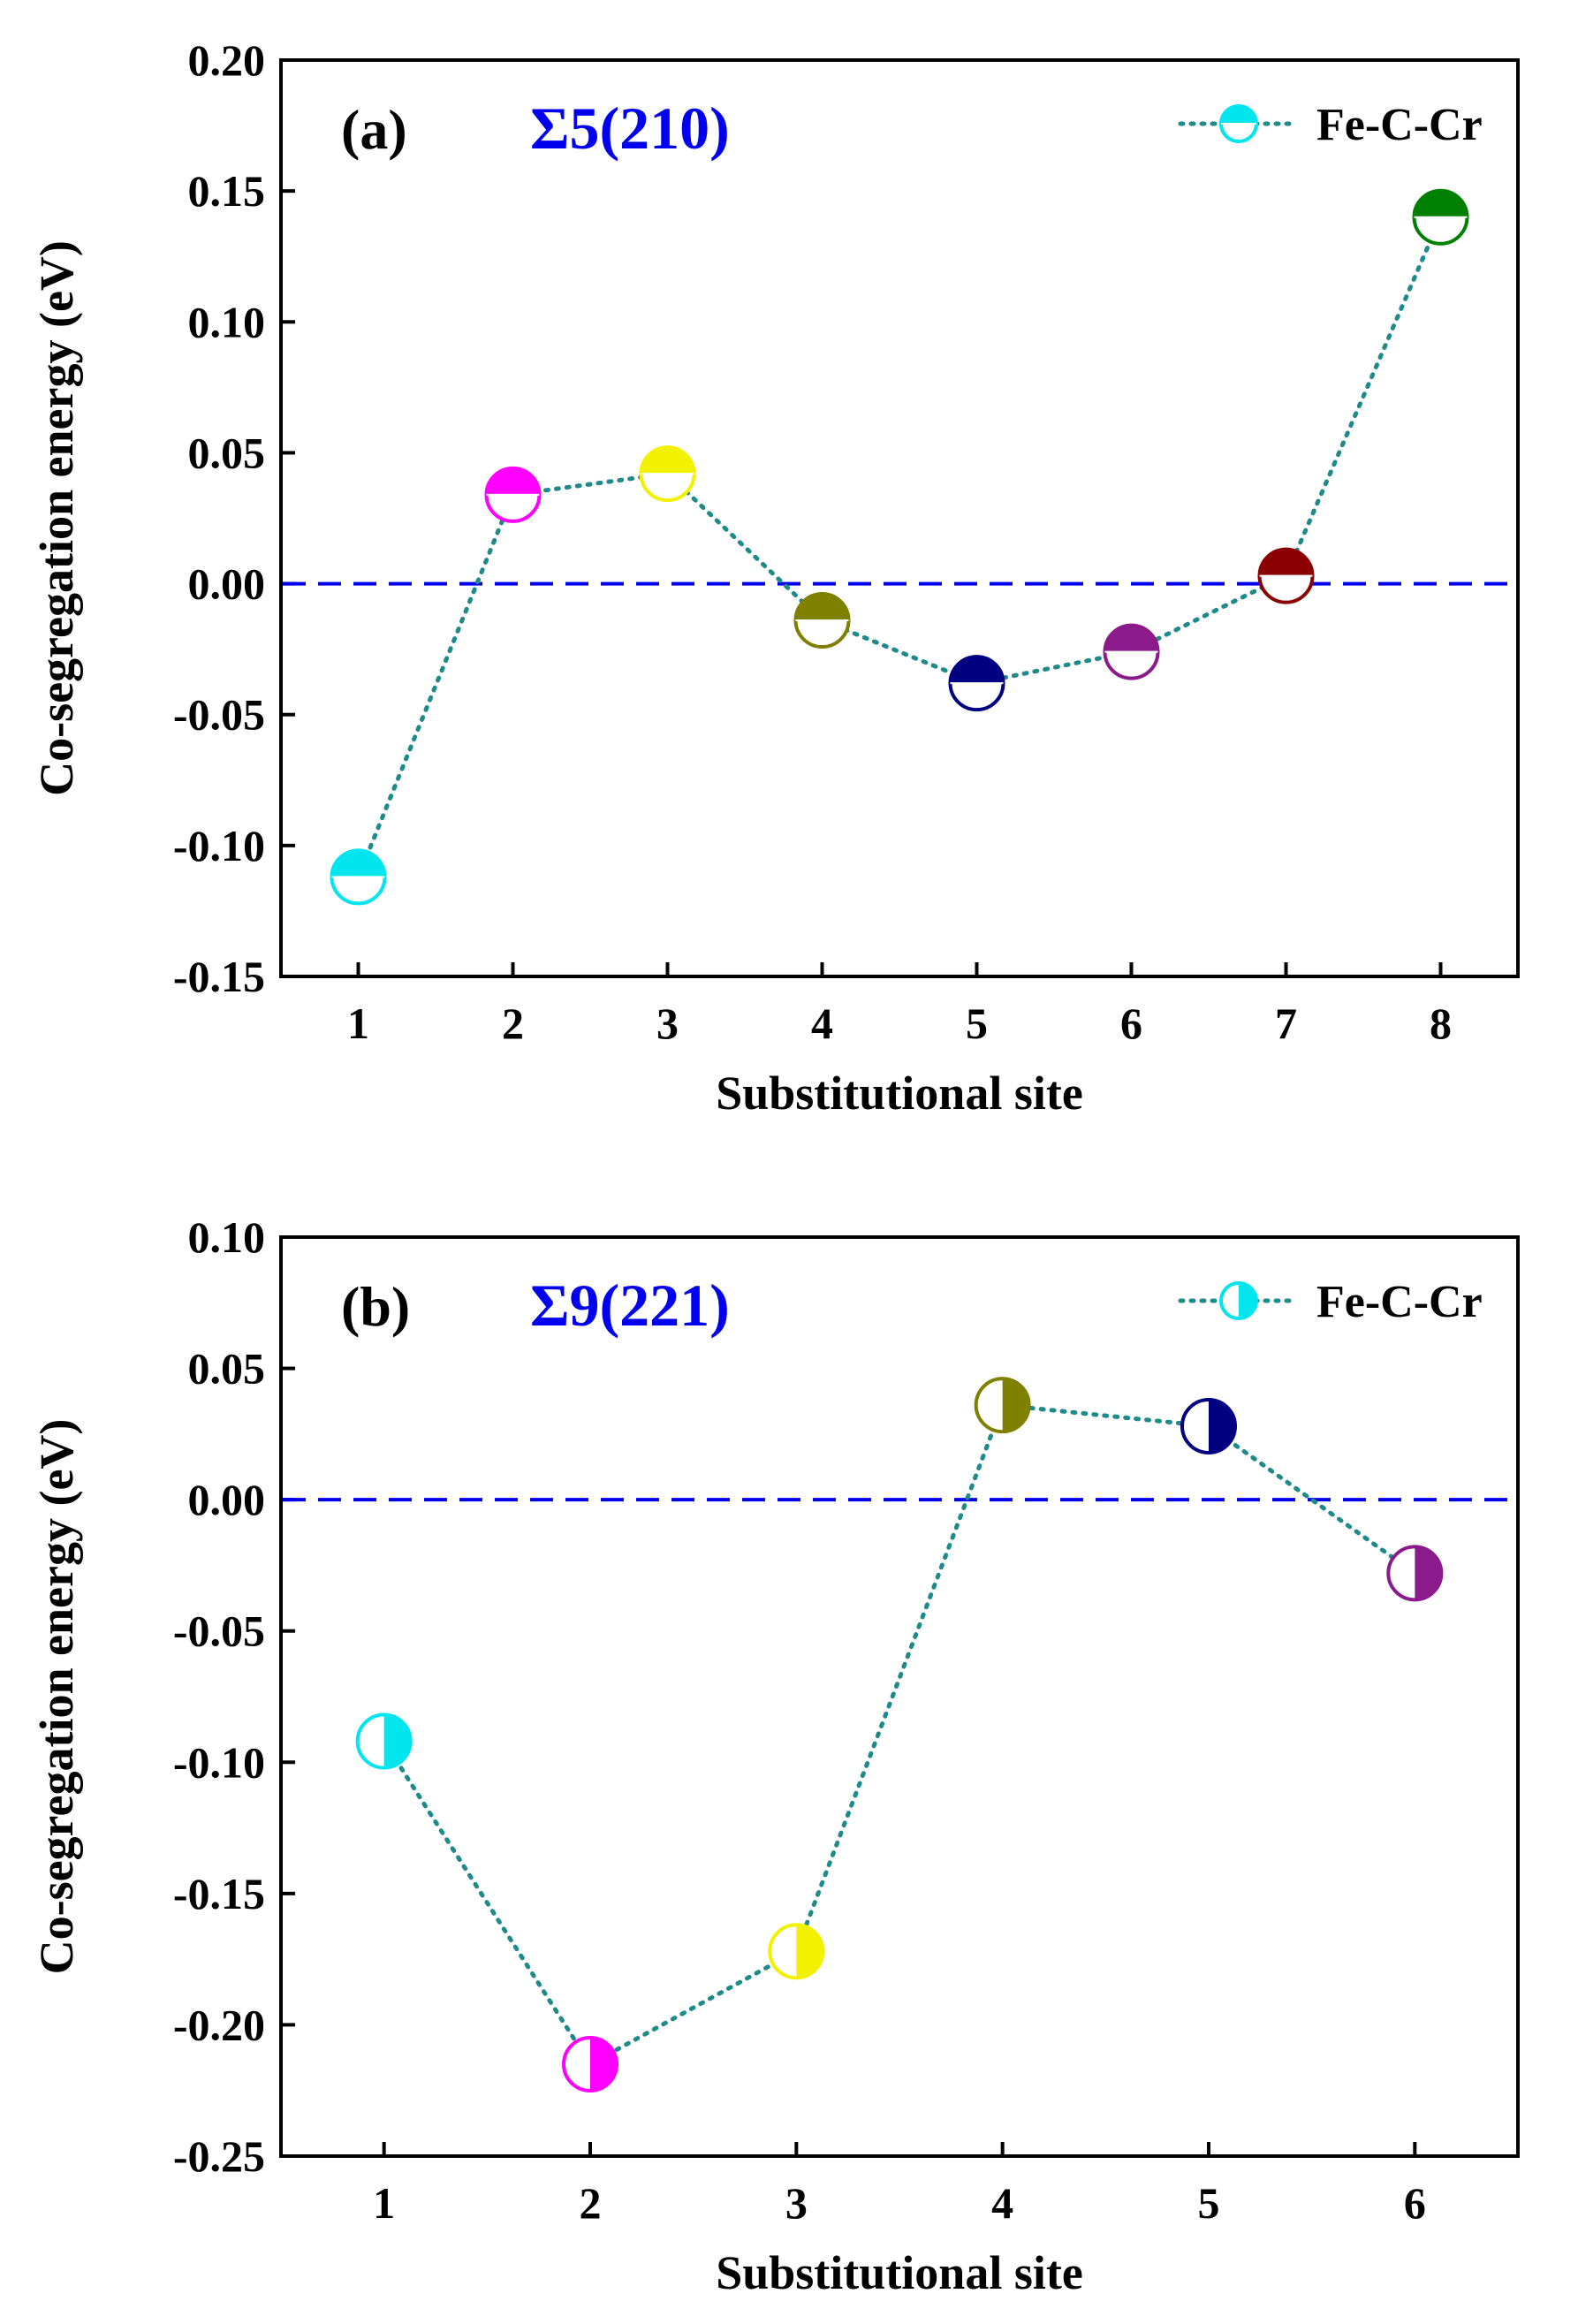 Image resolution: width=1578 pixels, height=2324 pixels. Describe the element at coordinates (1238, 1300) in the screenshot. I see `panel-b-legend-marker` at that location.